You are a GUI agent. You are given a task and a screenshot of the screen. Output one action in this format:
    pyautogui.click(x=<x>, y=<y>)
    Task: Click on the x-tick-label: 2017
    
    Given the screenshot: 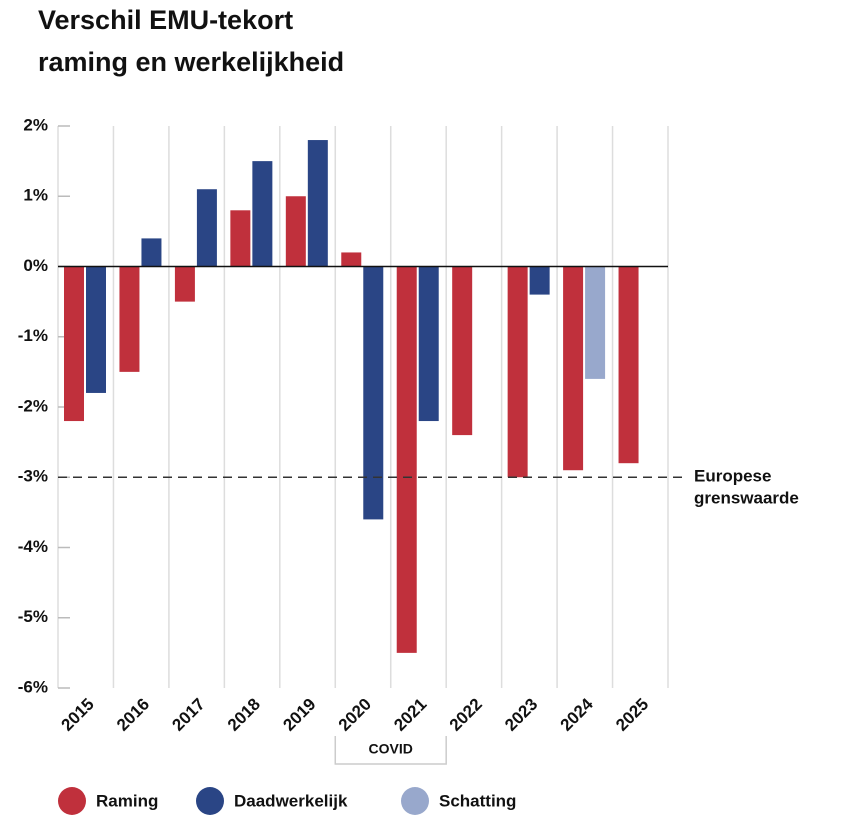 What is the action you would take?
    pyautogui.click(x=188, y=715)
    